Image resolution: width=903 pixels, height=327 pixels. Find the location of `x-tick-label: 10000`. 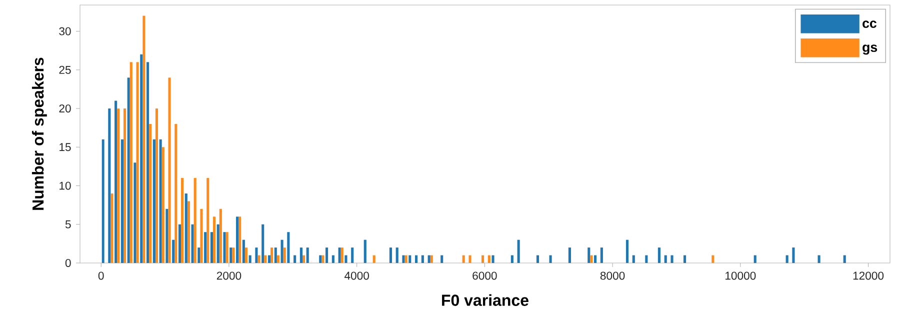

x-tick-label: 10000 is located at coordinates (741, 276).